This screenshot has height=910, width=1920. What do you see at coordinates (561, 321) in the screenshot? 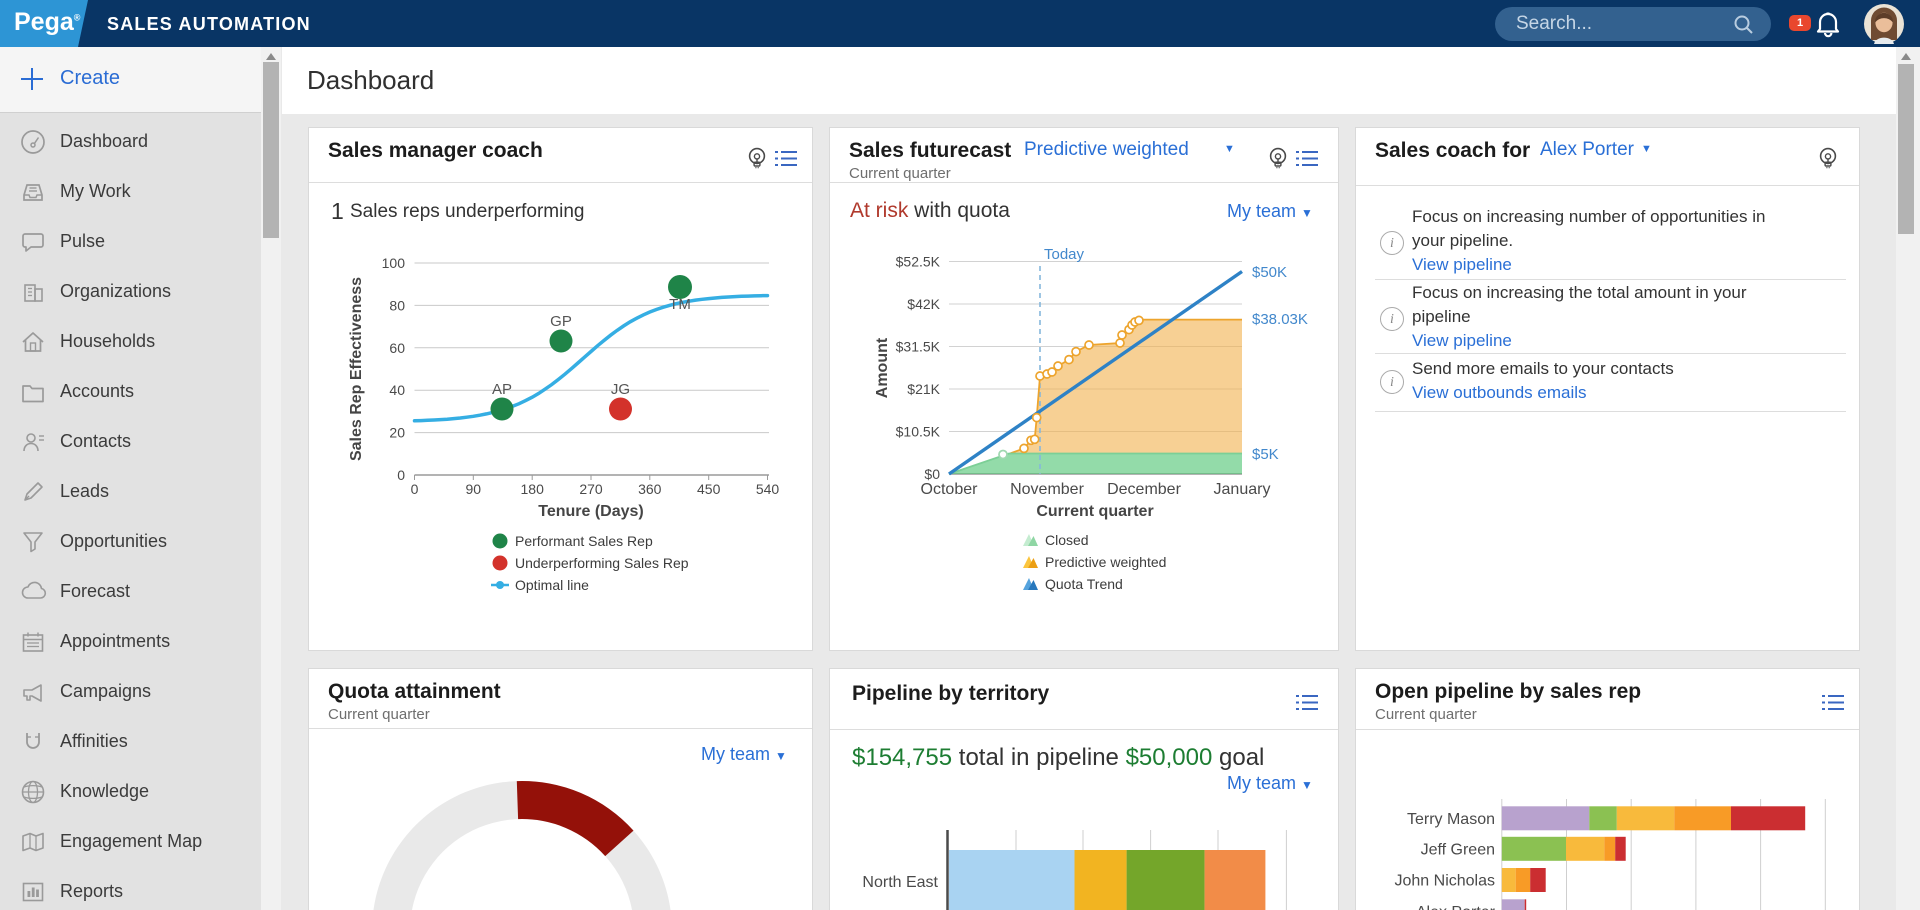
I see `svg-text: GP` at bounding box center [561, 321].